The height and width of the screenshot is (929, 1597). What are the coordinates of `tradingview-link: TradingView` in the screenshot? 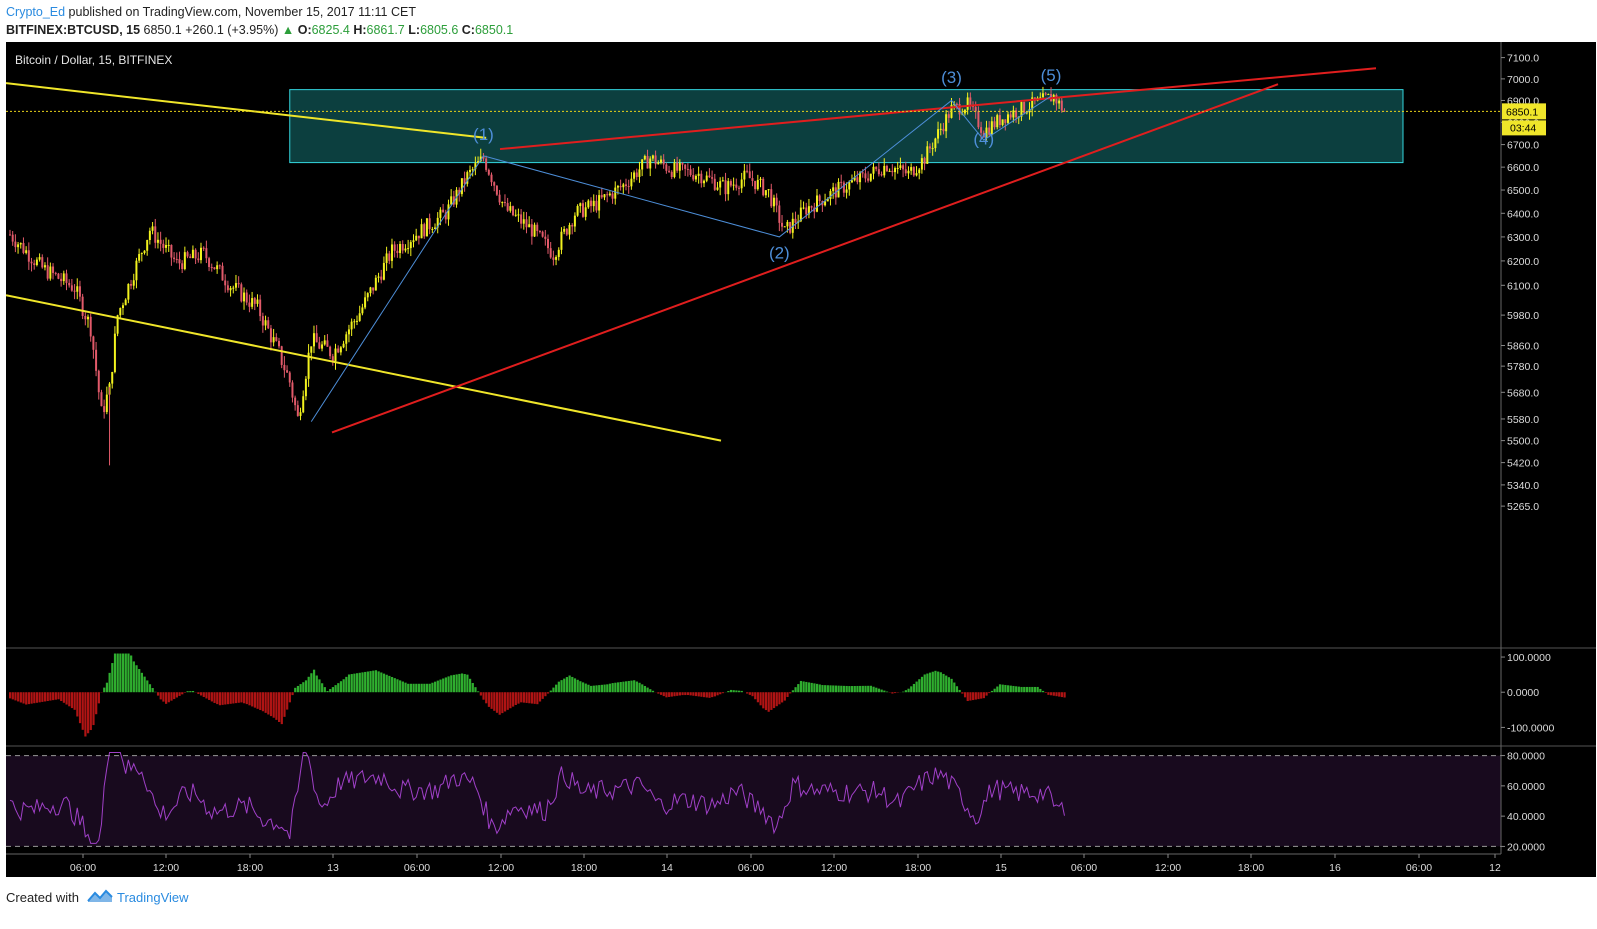 It's located at (153, 897).